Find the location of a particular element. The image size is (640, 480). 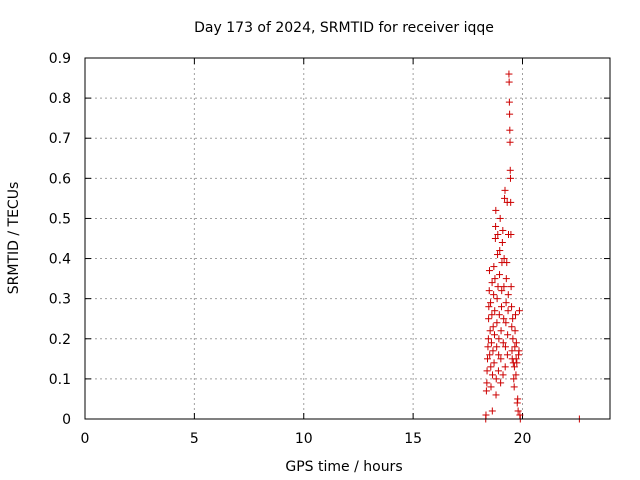

x-tick-label: 15 is located at coordinates (413, 439).